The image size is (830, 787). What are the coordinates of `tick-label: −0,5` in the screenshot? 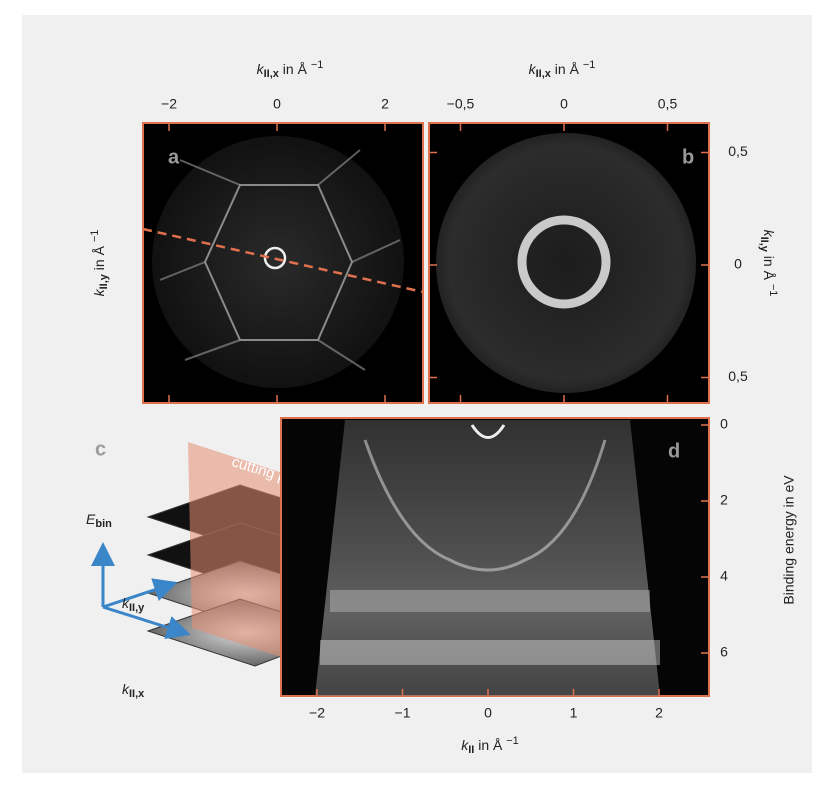 It's located at (461, 104).